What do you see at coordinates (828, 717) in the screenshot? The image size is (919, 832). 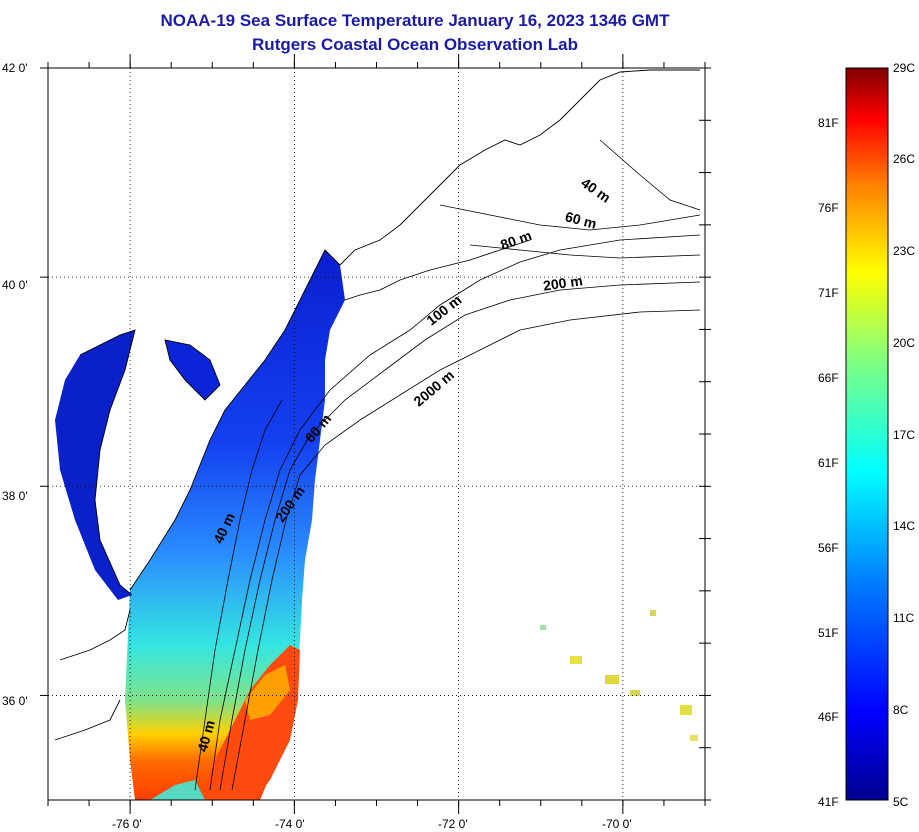 I see `colorbar-f-label: 46F` at bounding box center [828, 717].